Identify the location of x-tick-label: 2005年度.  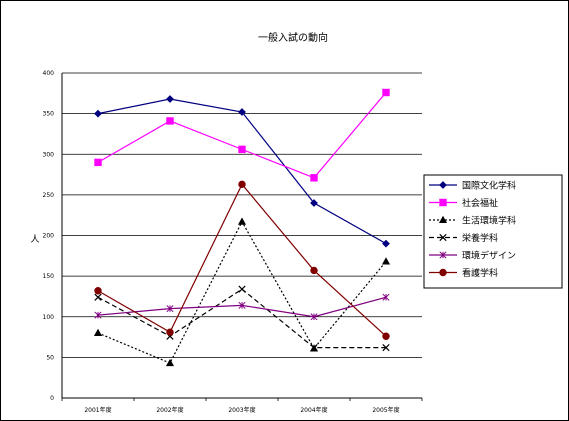
(385, 410).